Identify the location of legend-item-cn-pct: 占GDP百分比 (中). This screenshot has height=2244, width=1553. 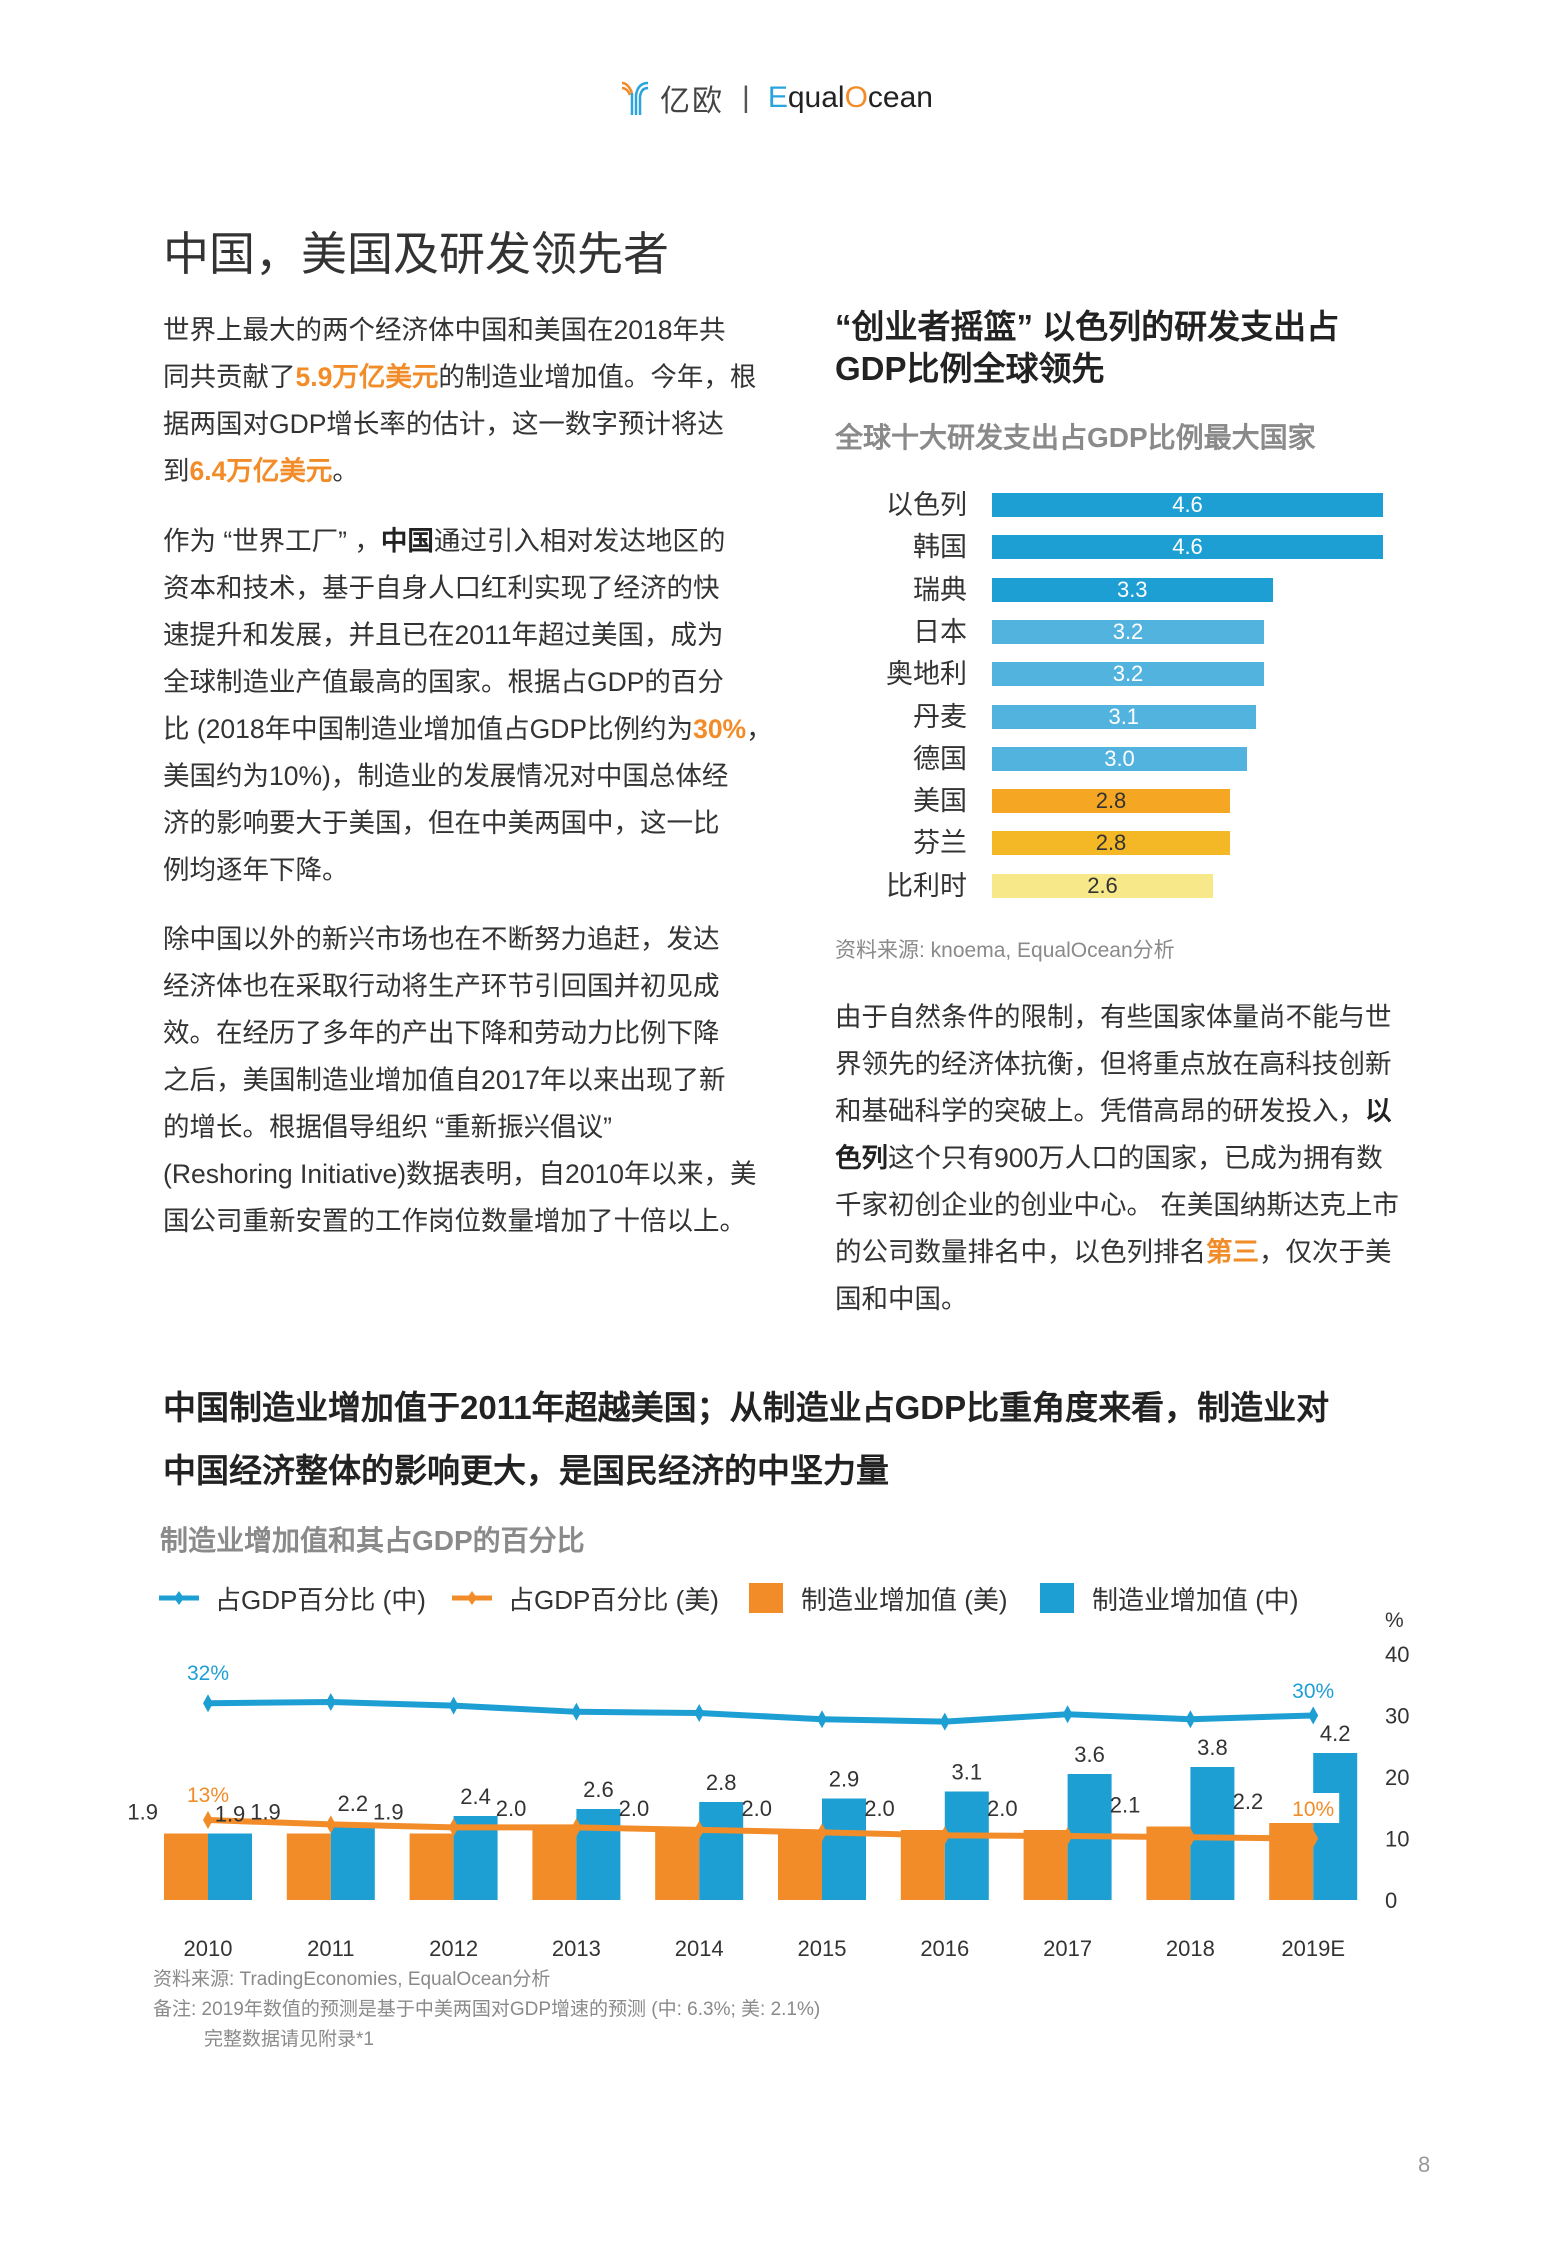
(291, 1598).